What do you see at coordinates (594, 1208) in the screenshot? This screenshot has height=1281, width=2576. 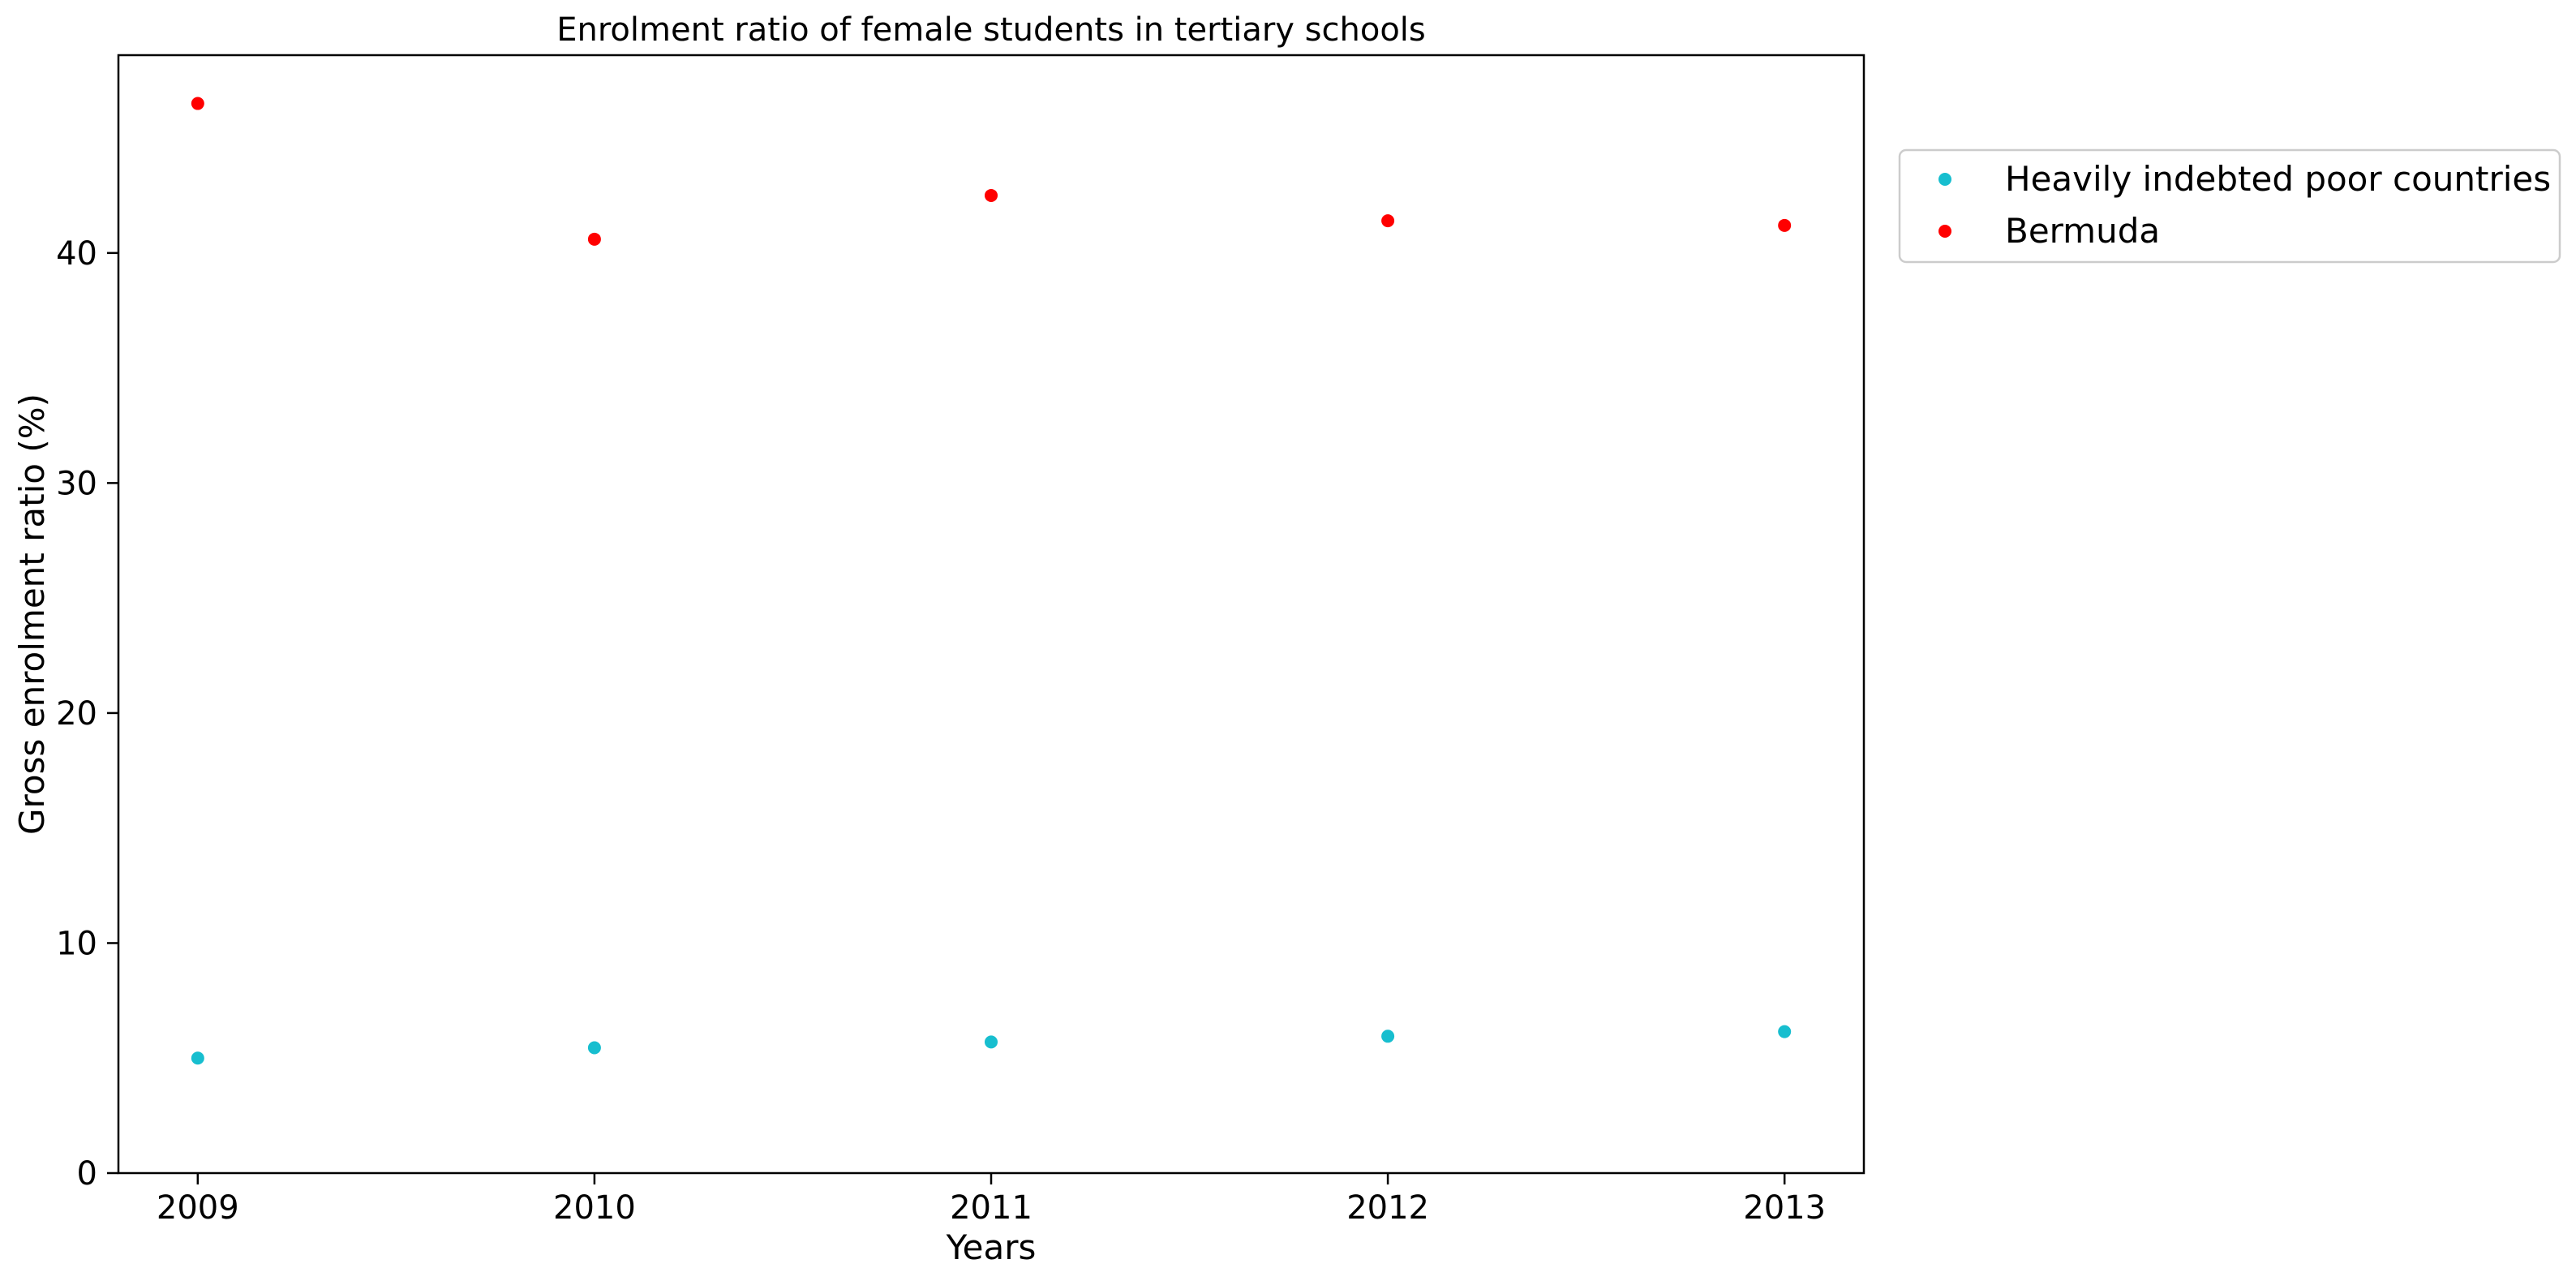 I see `x-tick-label: 2010` at bounding box center [594, 1208].